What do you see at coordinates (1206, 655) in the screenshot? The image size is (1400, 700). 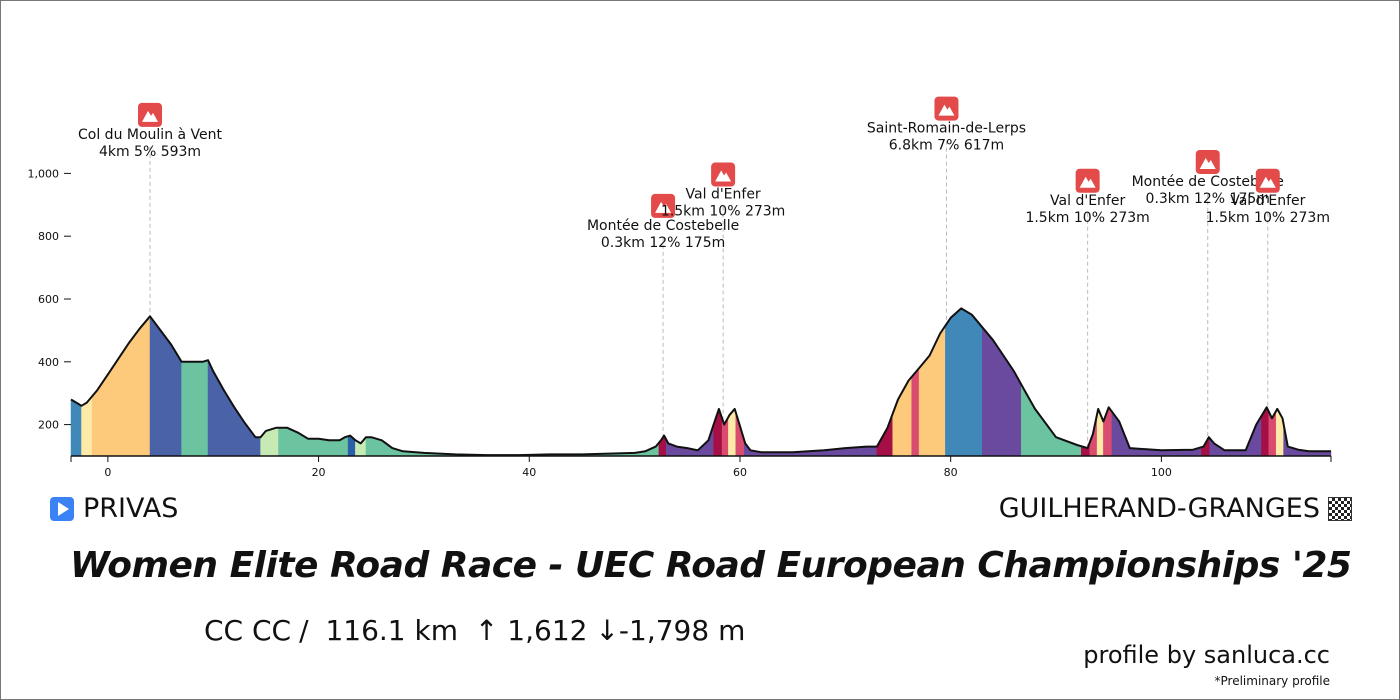 I see `credit: profile by sanluca.cc` at bounding box center [1206, 655].